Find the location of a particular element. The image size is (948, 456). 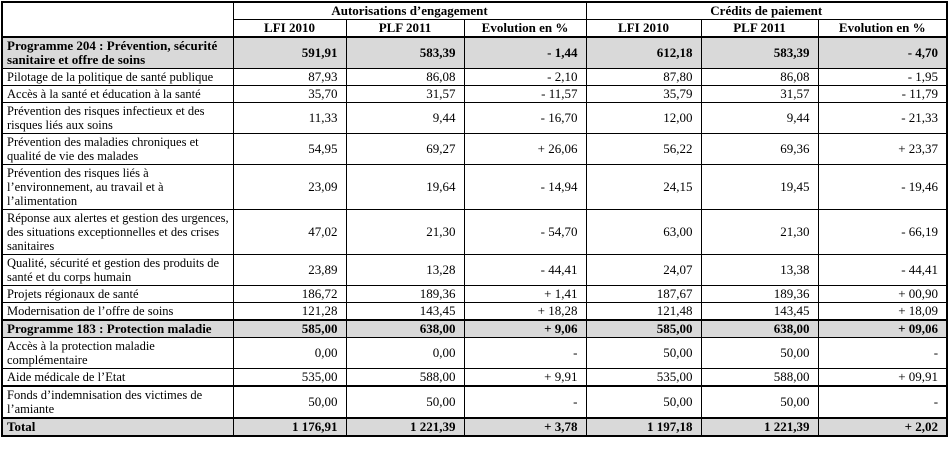

value-cell: 187,67 is located at coordinates (643, 294).